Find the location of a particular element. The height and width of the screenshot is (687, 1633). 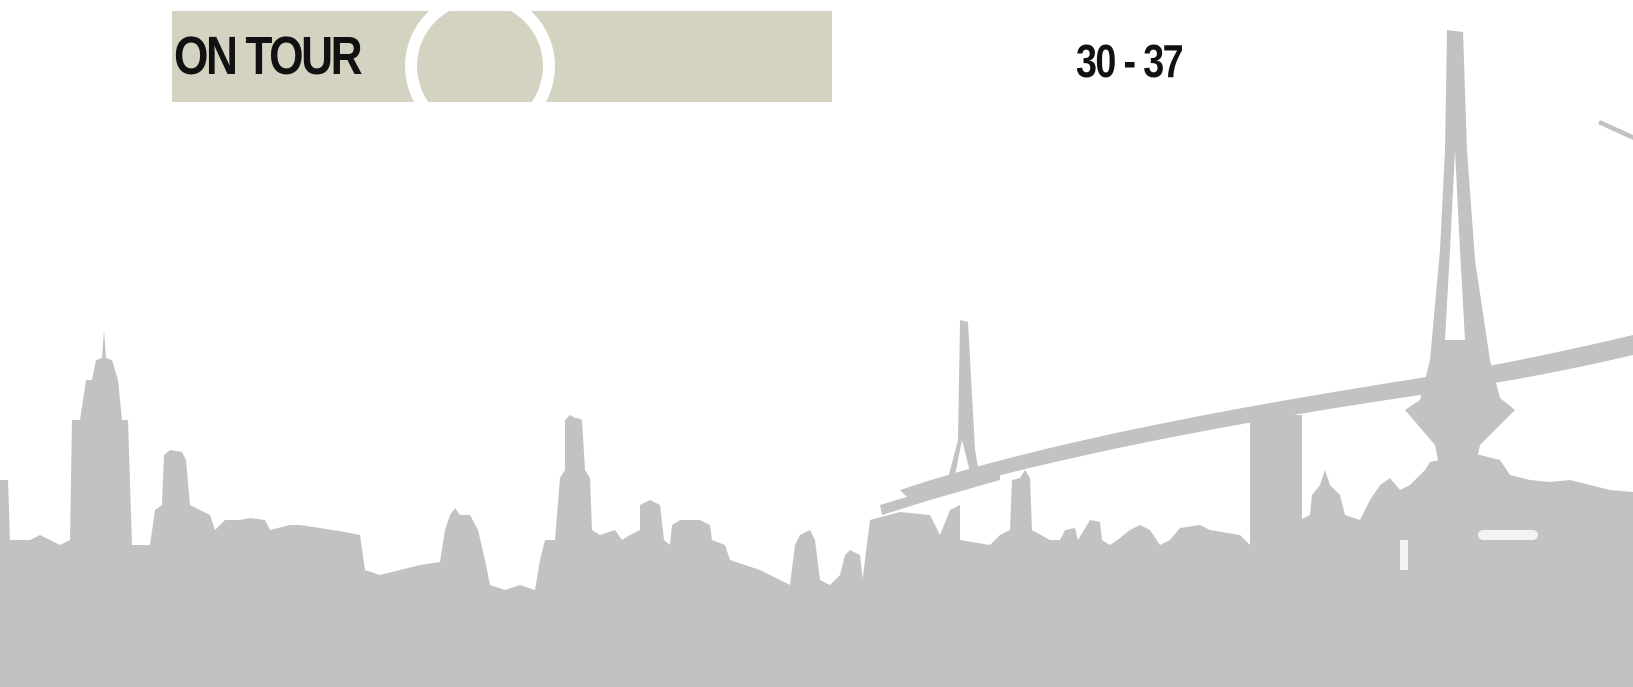

small-bridge-tower is located at coordinates (962, 405).